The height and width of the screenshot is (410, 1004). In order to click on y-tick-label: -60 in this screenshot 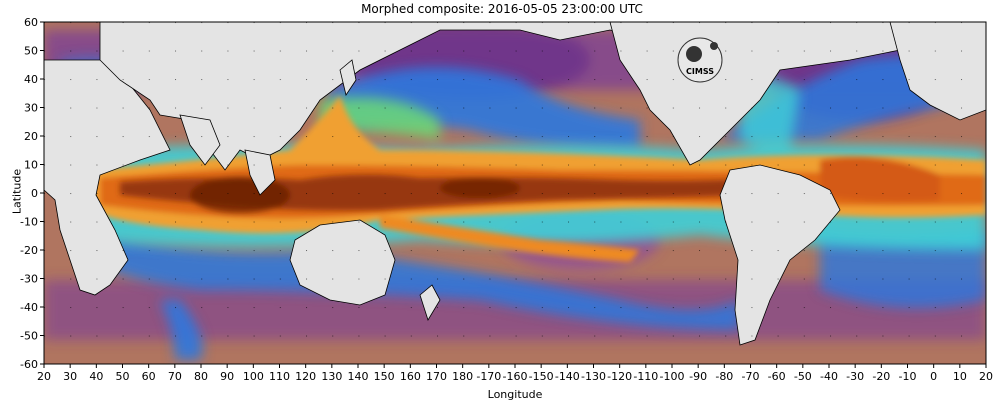, I will do `click(29, 364)`.